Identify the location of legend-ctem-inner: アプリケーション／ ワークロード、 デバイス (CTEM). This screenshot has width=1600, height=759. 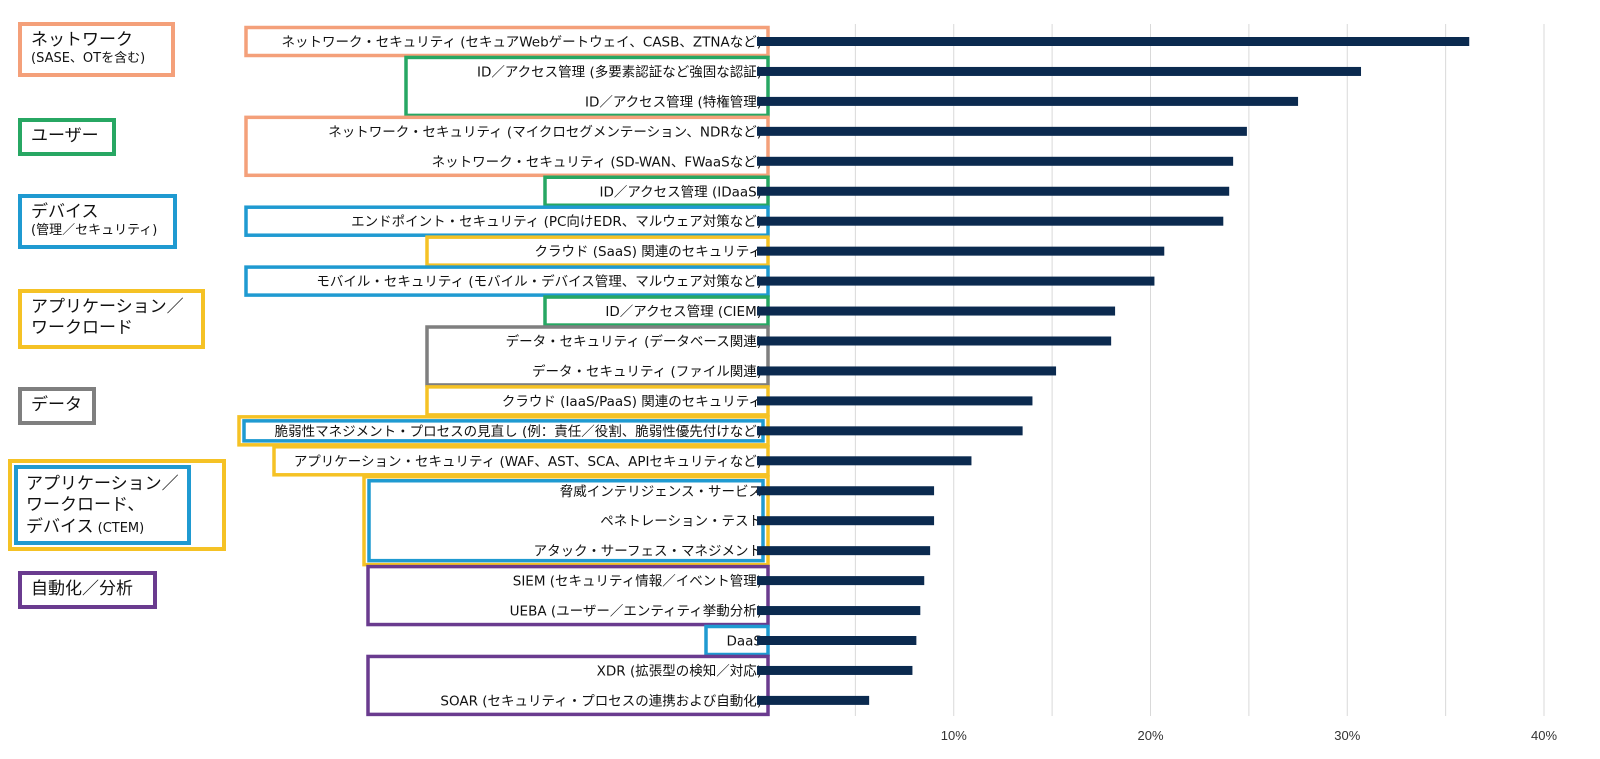
(102, 505).